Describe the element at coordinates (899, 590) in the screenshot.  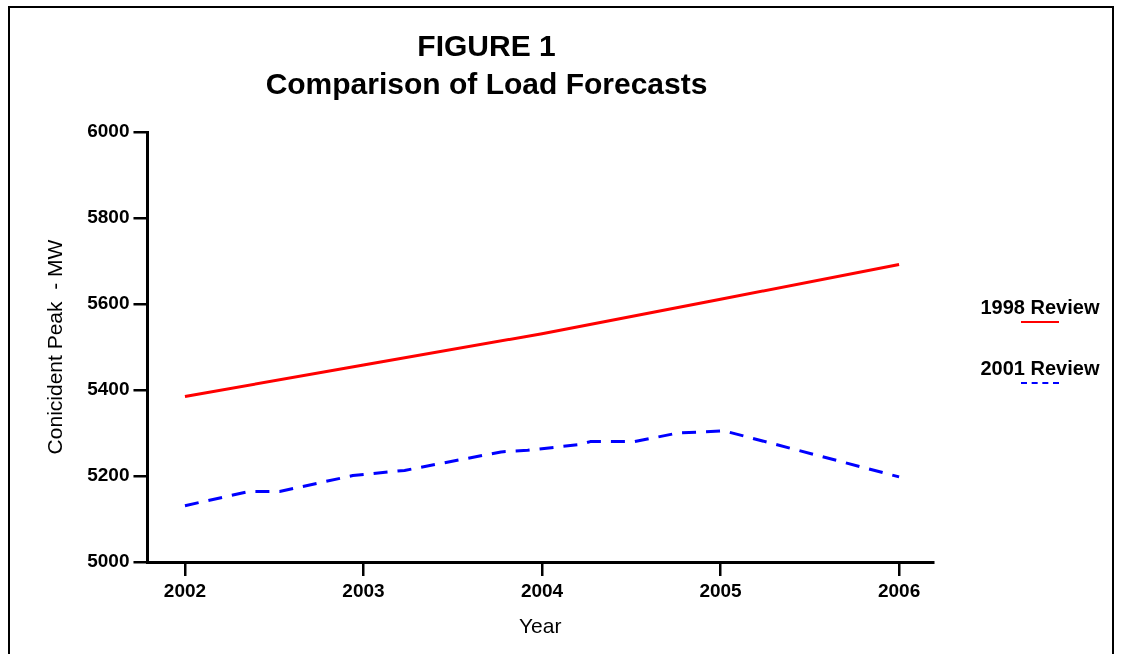
I see `x-tick-label: 2006` at that location.